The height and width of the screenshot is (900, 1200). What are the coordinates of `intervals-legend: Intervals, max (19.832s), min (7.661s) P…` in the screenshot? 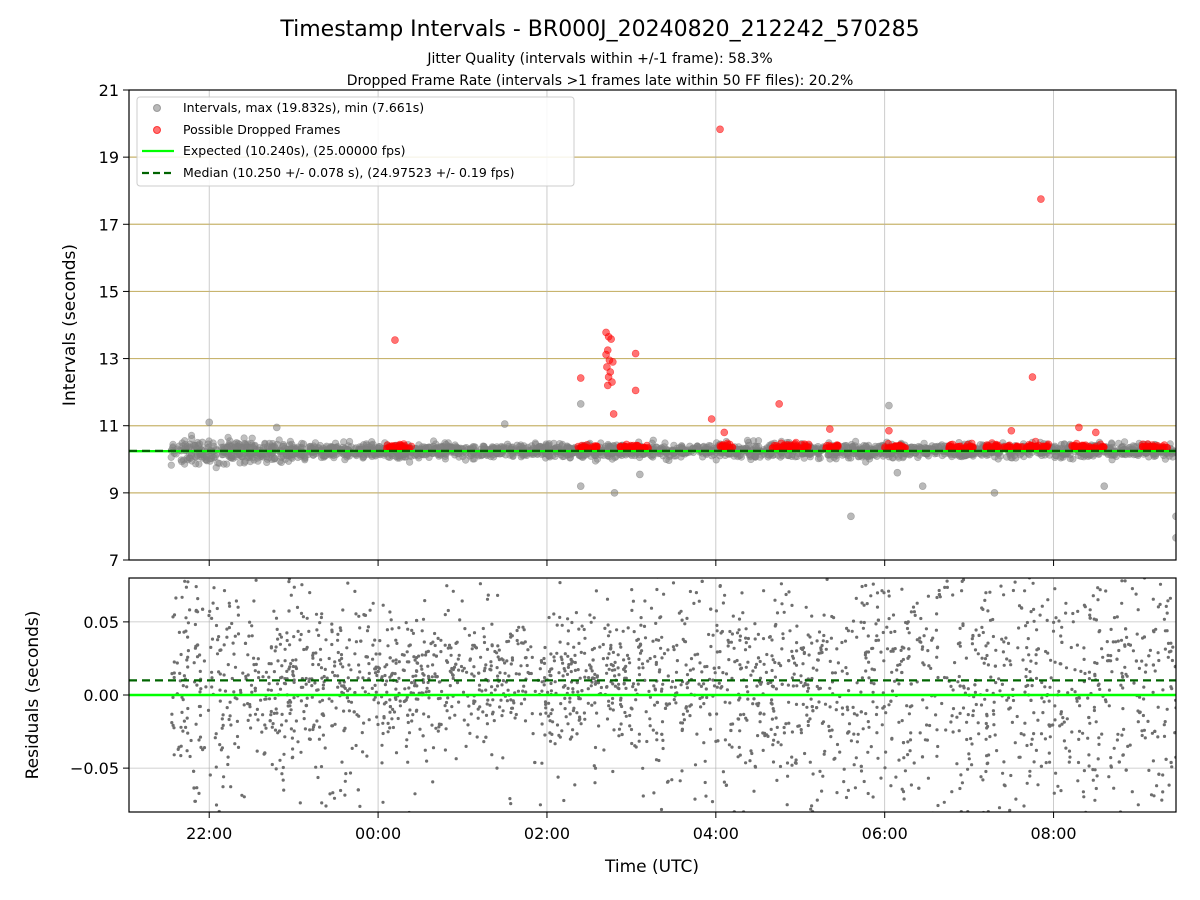 It's located at (355, 141).